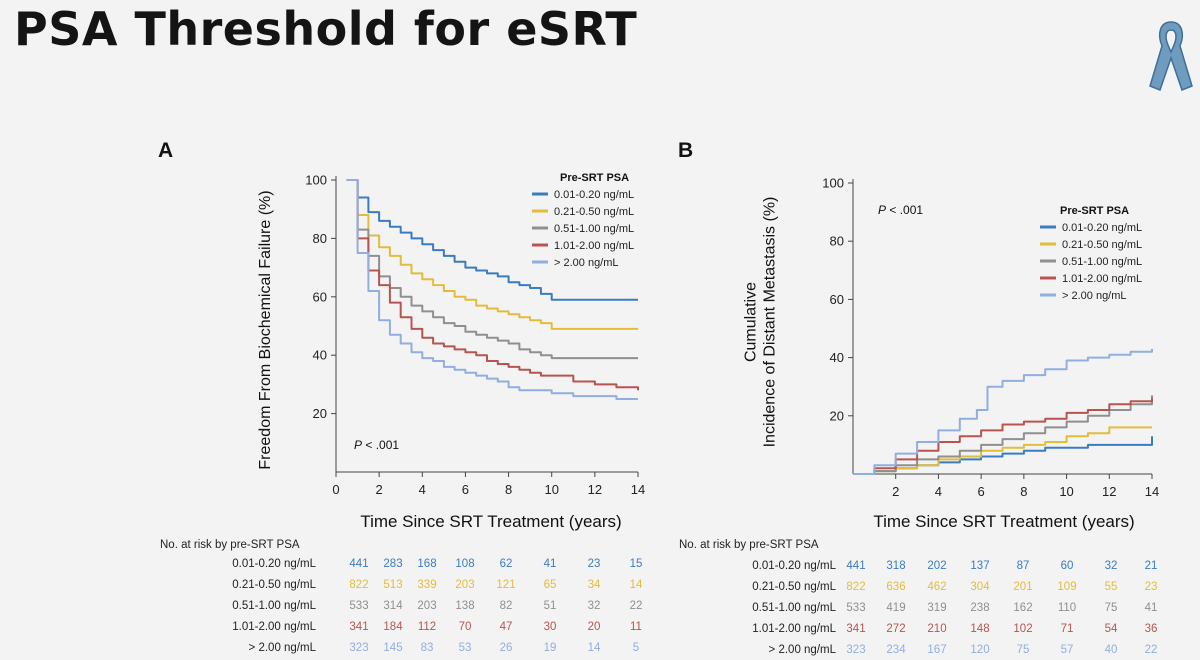 This screenshot has width=1200, height=660. I want to click on risk-count: 314, so click(393, 606).